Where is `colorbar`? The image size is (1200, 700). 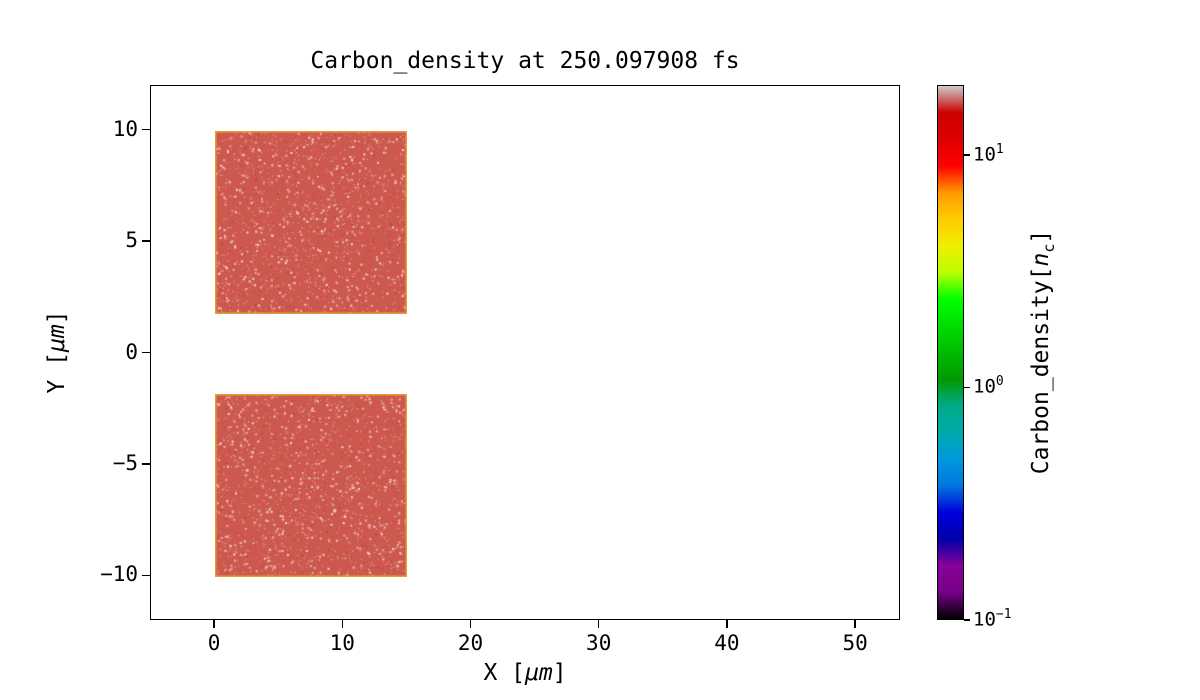
colorbar is located at coordinates (950, 352).